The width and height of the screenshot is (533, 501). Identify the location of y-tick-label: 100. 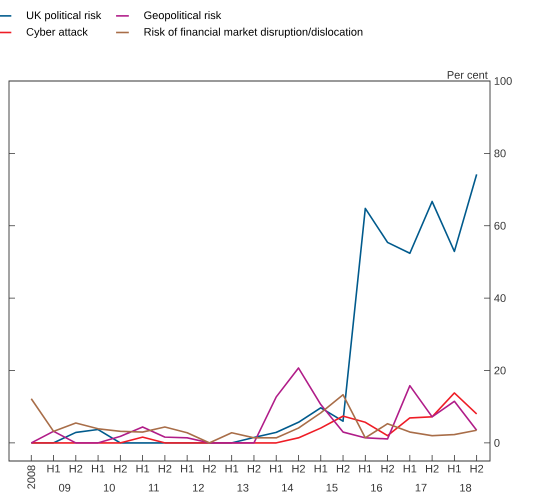
(503, 81).